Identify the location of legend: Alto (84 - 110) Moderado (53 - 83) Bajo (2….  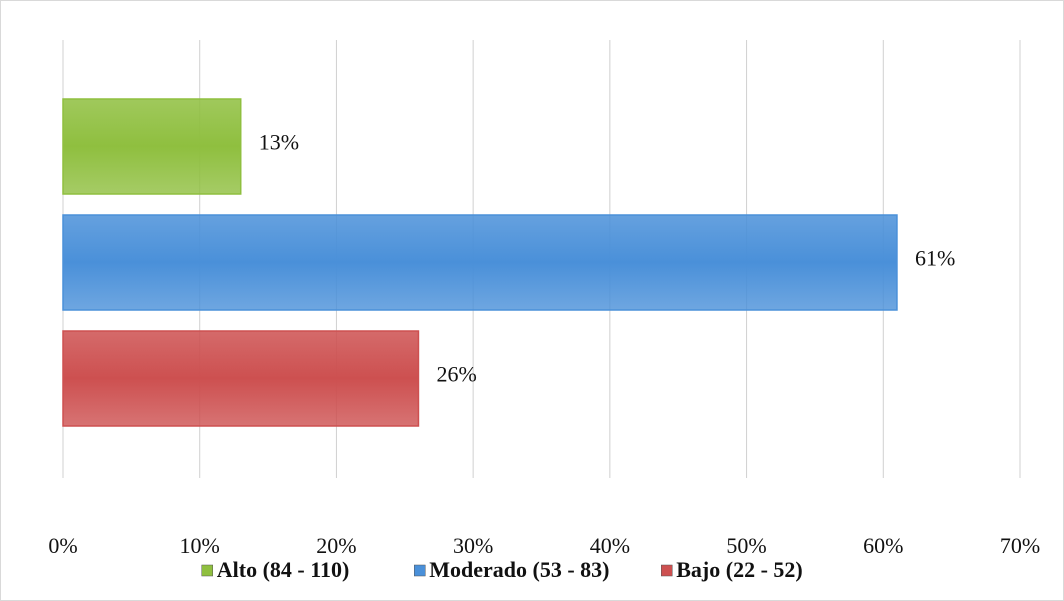
(502, 569).